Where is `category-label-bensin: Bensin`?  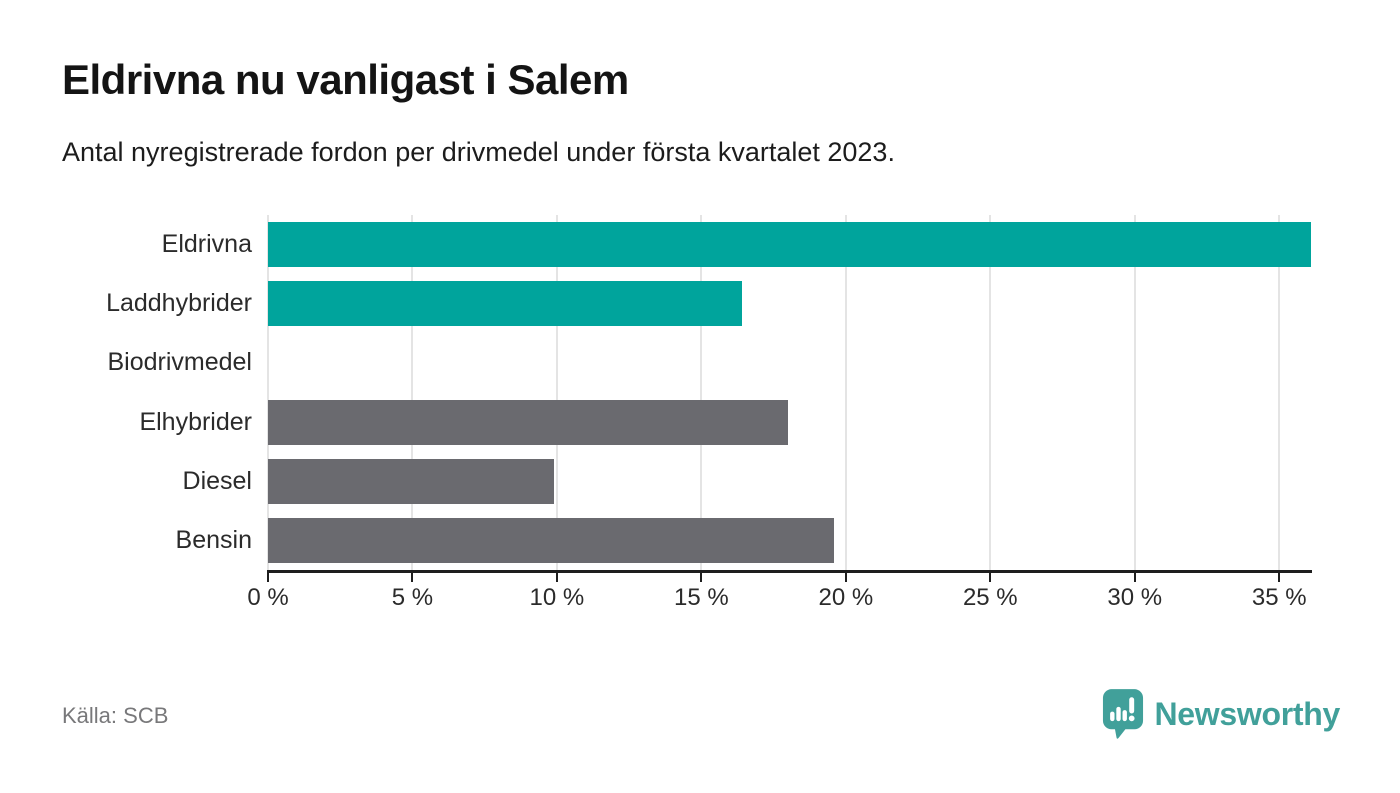 category-label-bensin: Bensin is located at coordinates (213, 539).